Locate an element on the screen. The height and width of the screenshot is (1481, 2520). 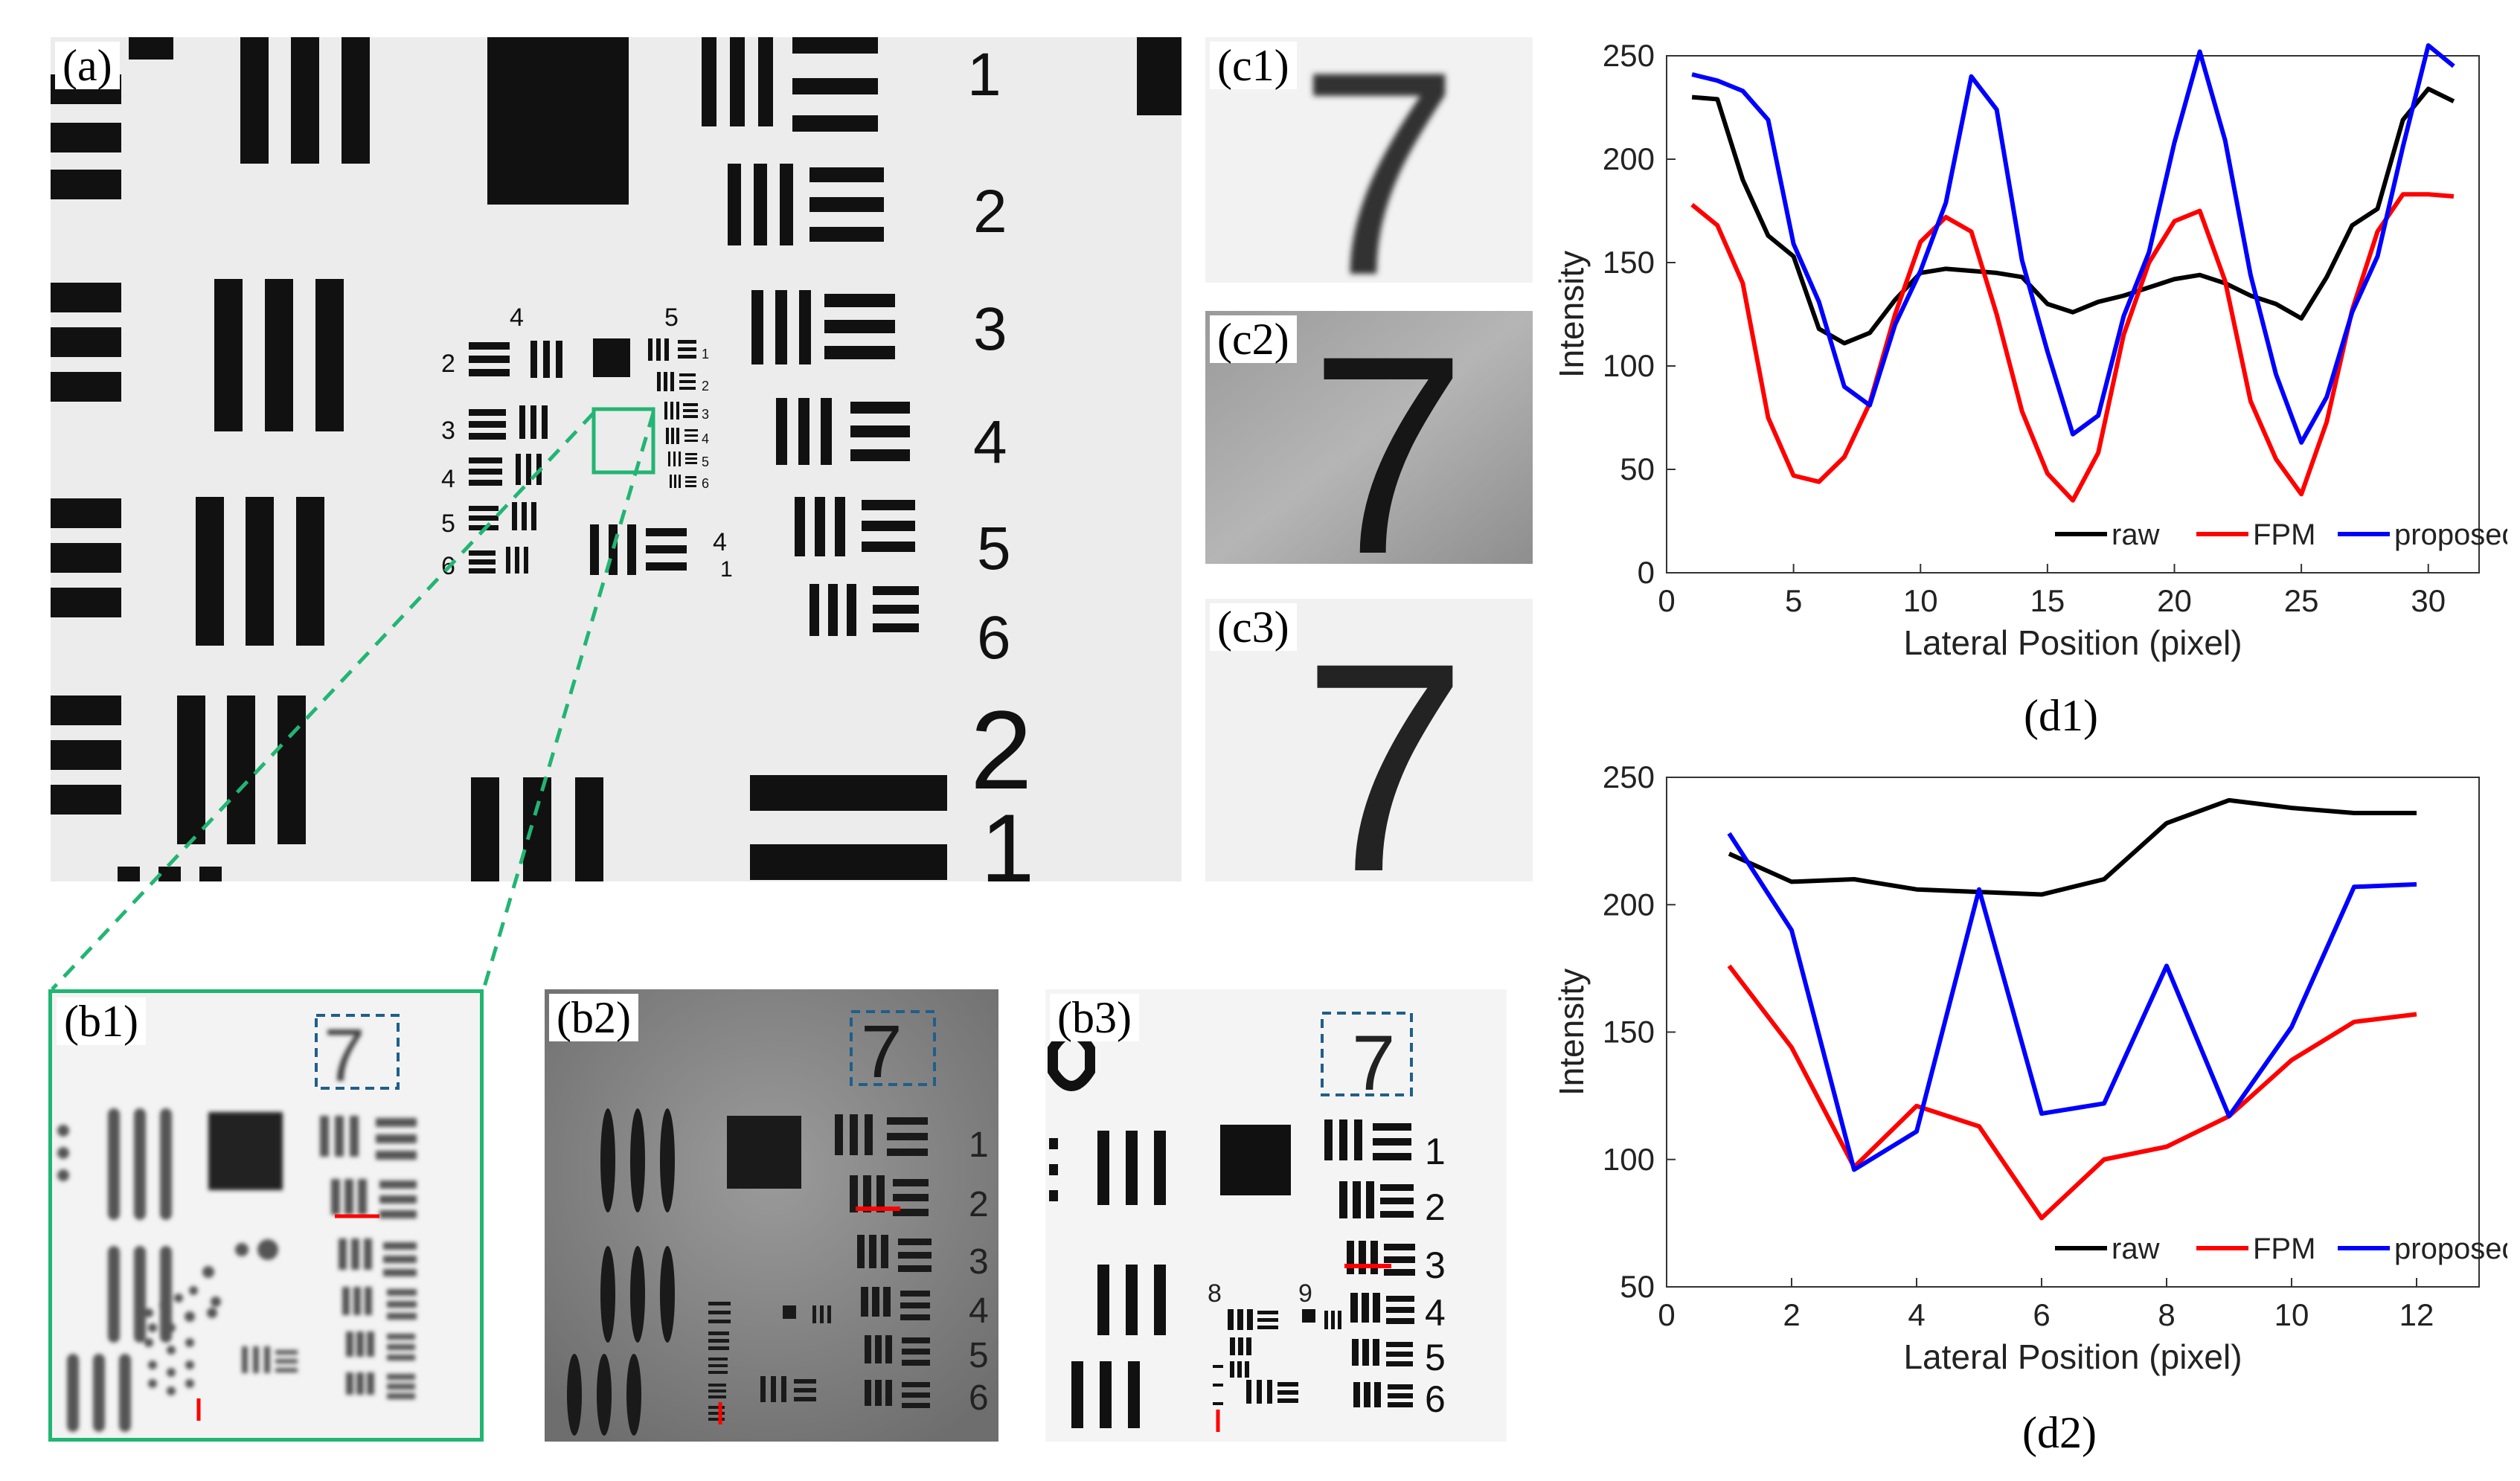
zoom-region-box is located at coordinates (623, 441).